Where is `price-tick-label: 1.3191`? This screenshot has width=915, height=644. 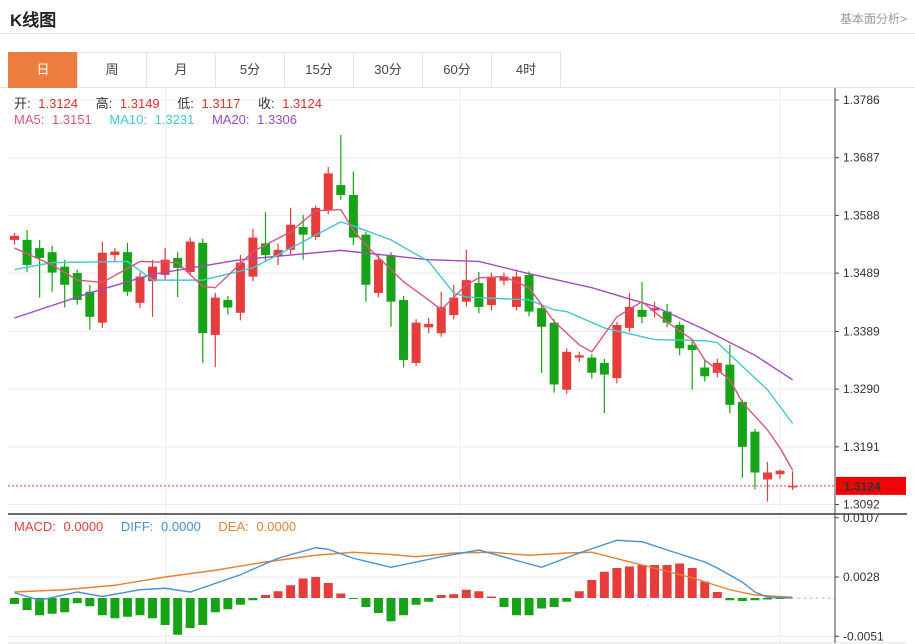
price-tick-label: 1.3191 is located at coordinates (861, 447).